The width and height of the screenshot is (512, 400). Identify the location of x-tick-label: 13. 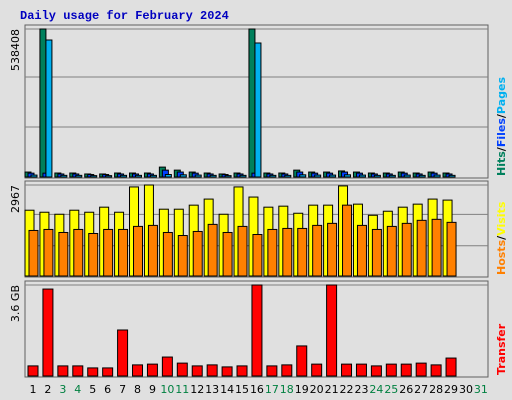
(212, 389).